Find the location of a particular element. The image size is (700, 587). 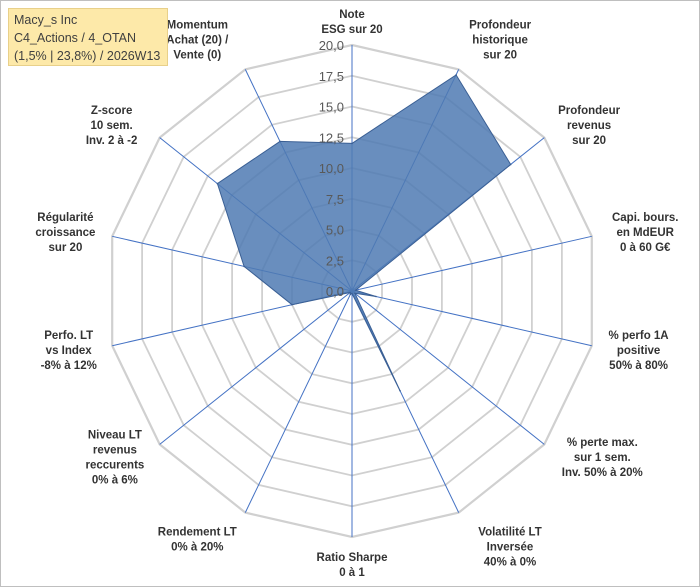

radial-tick-labels: 0,0 2,5 5,0 7,5 10,0 12,5 15,0 17,5 20,0 is located at coordinates (331, 168).